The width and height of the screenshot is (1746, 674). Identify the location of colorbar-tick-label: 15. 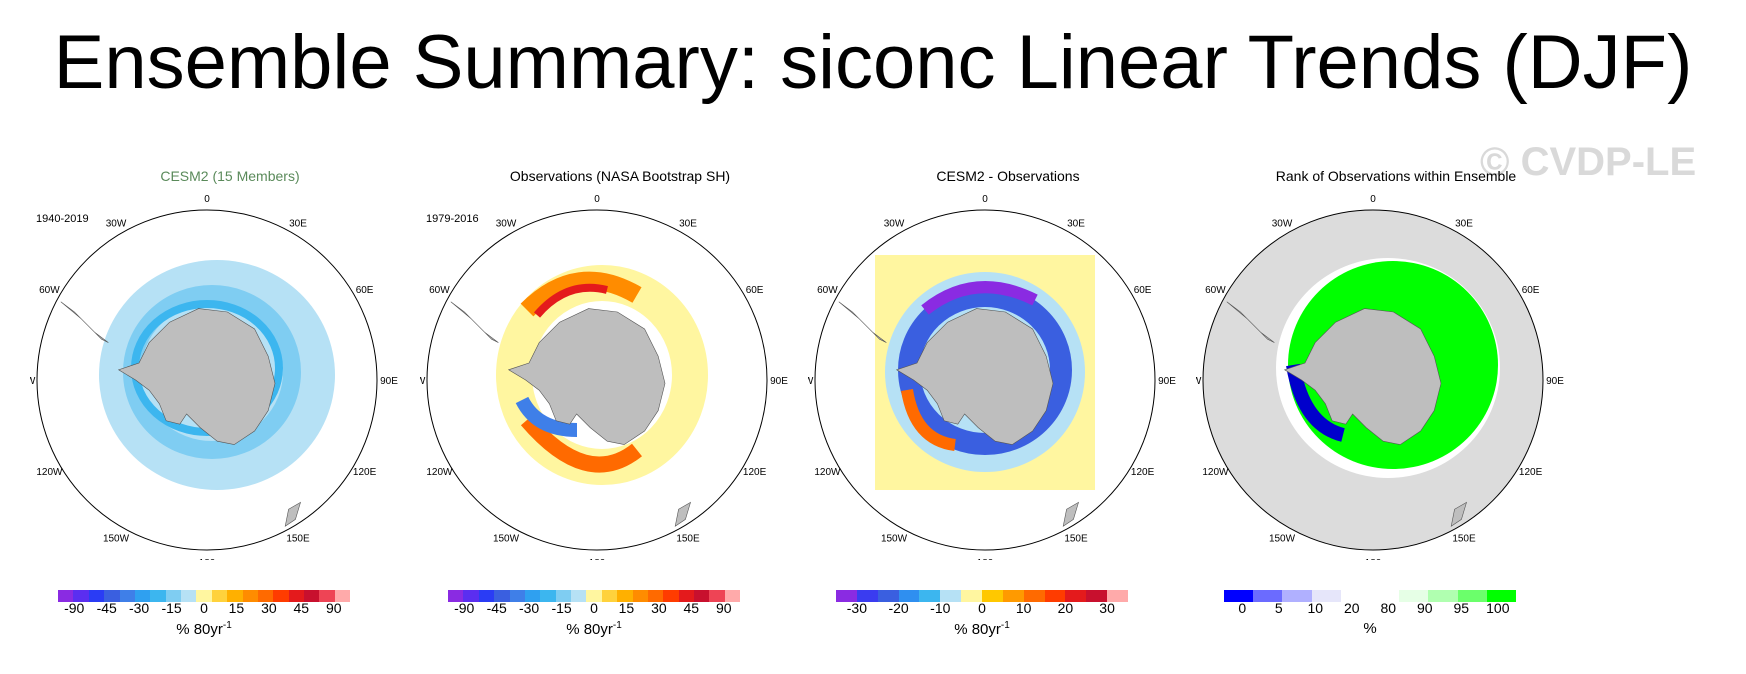
(626, 608).